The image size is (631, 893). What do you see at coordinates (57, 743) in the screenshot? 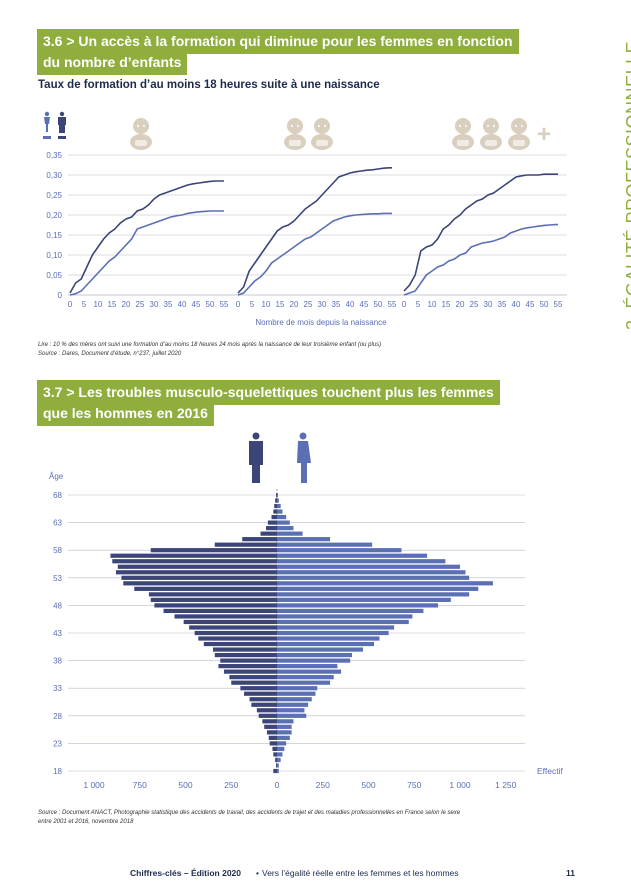
I see `y-tick-label: 23` at bounding box center [57, 743].